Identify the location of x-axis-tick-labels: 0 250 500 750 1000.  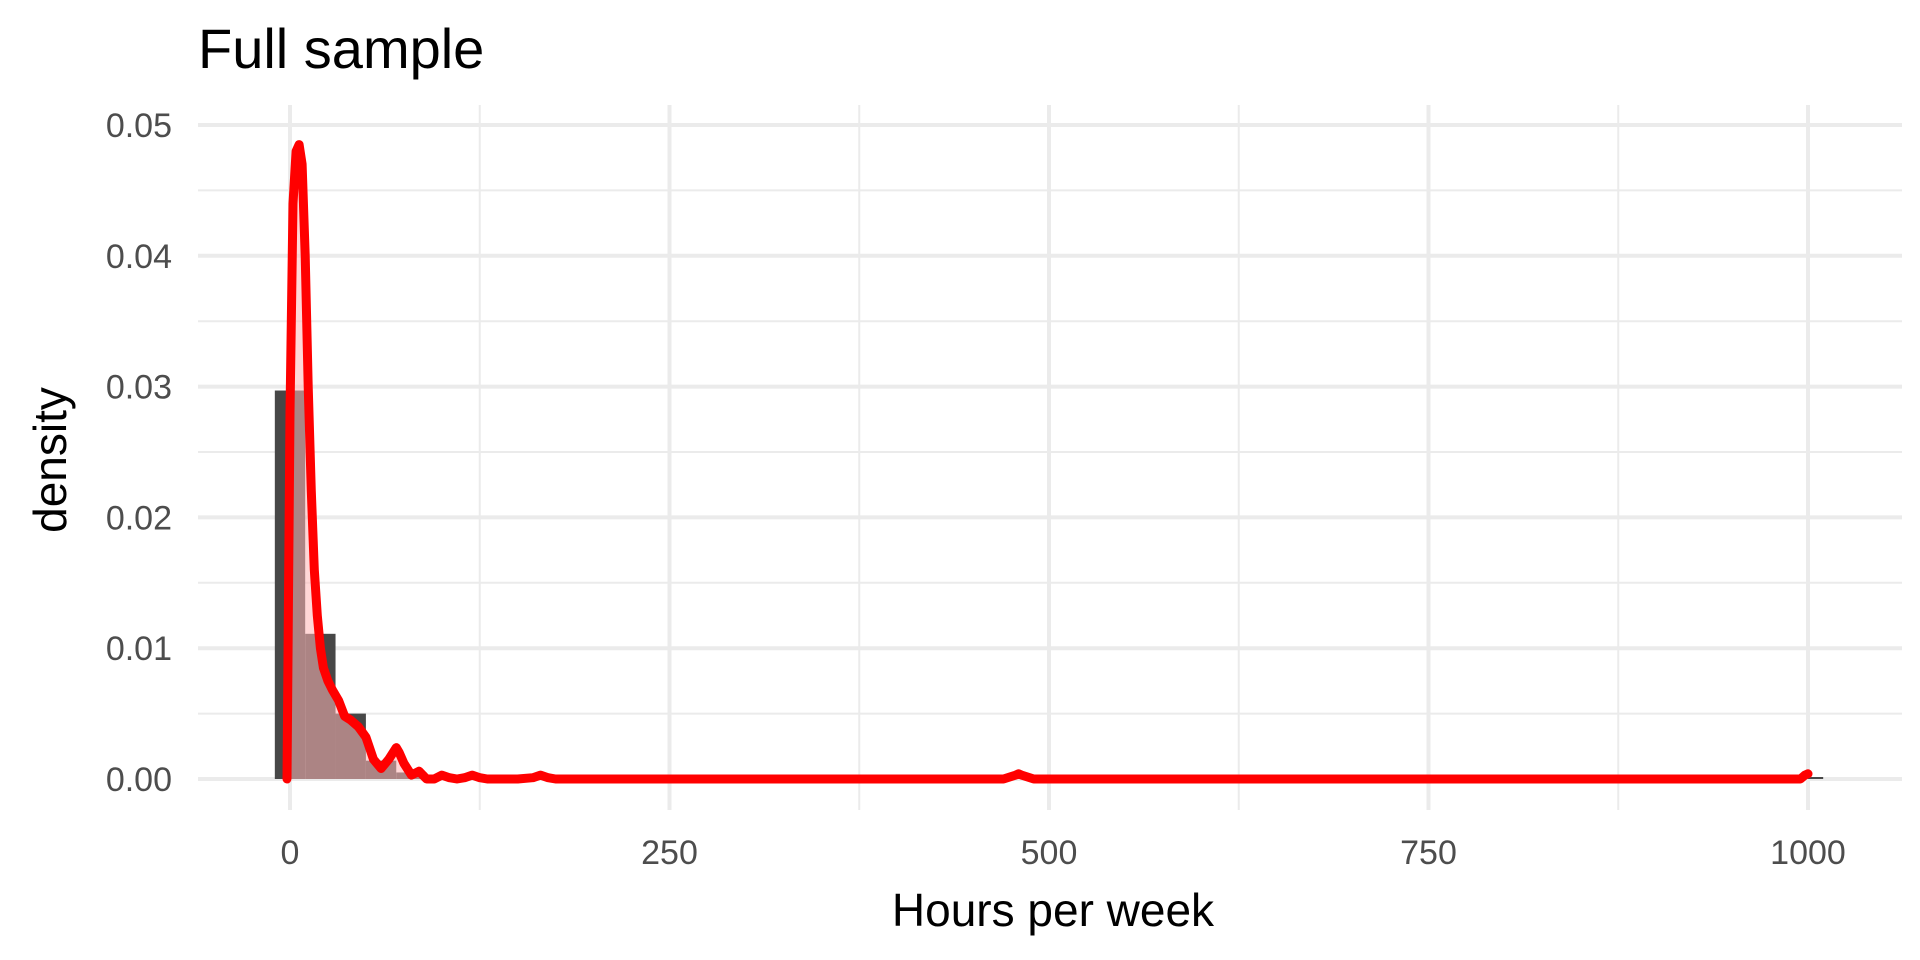
(1063, 853).